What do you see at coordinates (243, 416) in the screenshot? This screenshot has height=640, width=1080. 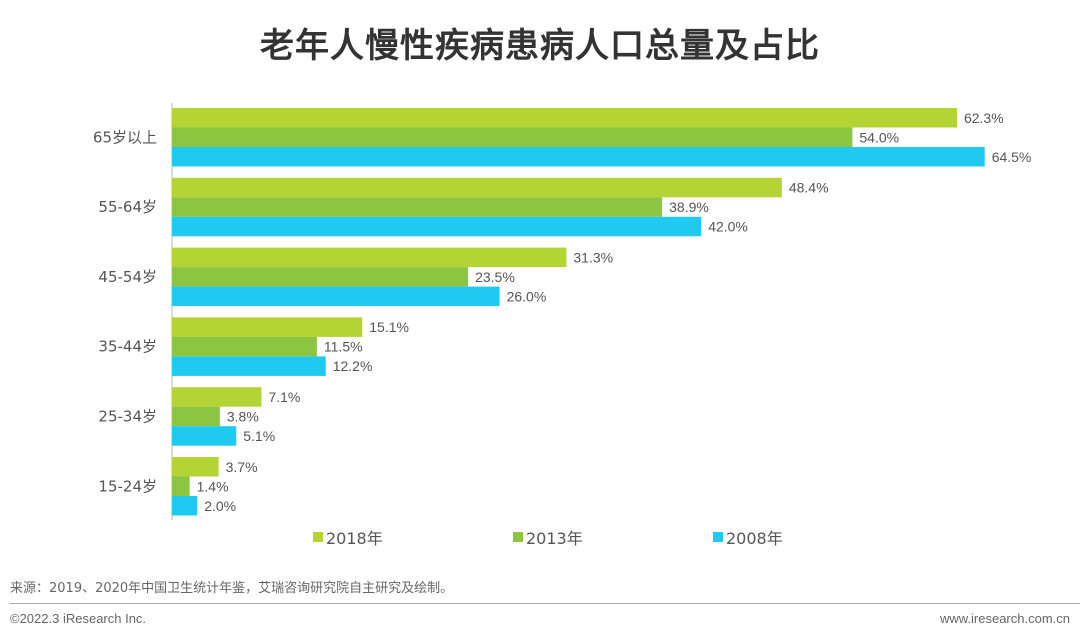 I see `data-label: 3.8%` at bounding box center [243, 416].